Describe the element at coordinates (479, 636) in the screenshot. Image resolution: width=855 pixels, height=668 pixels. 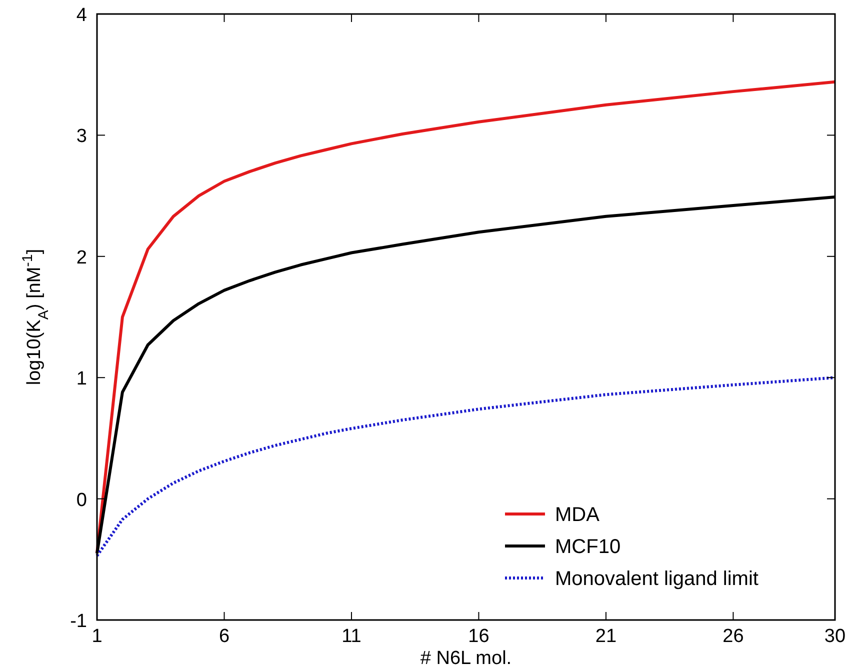
I see `x-tick-label: 16` at that location.